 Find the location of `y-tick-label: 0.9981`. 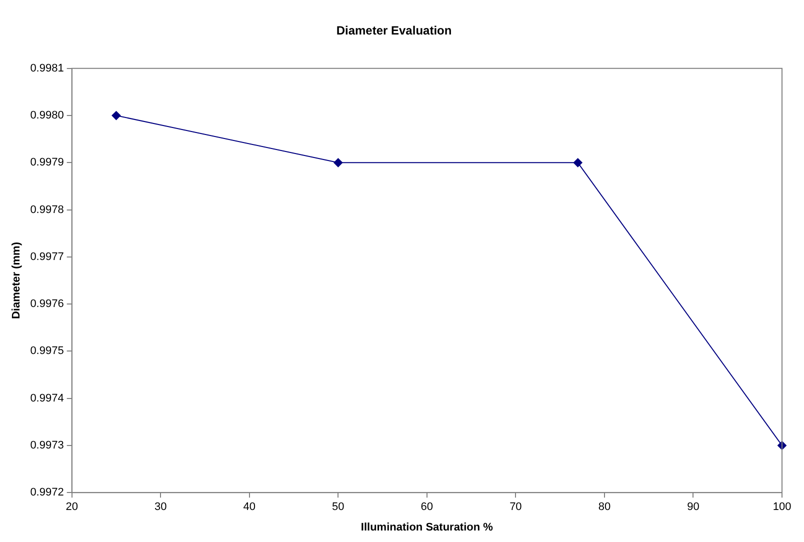

y-tick-label: 0.9981 is located at coordinates (47, 68).